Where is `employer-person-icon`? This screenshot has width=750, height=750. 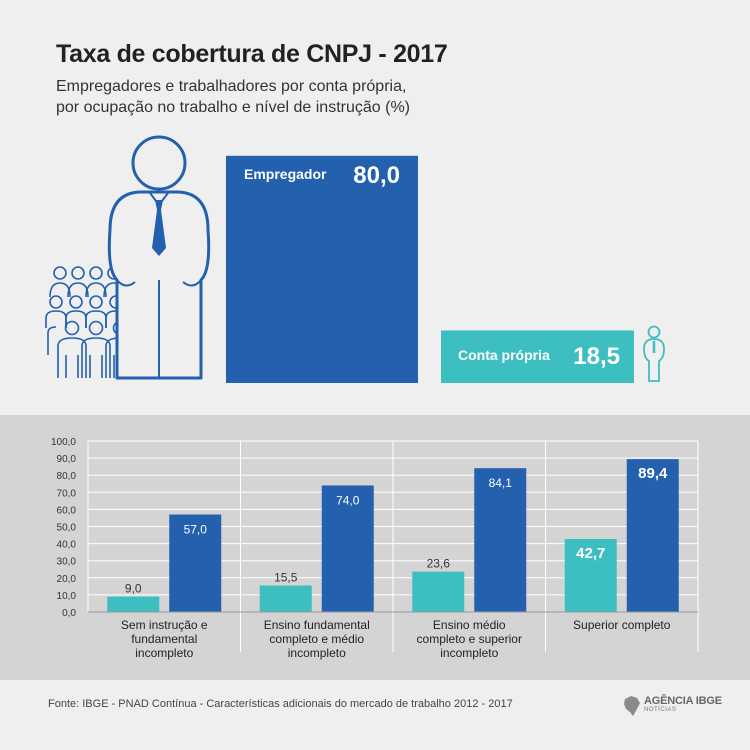 employer-person-icon is located at coordinates (159, 257).